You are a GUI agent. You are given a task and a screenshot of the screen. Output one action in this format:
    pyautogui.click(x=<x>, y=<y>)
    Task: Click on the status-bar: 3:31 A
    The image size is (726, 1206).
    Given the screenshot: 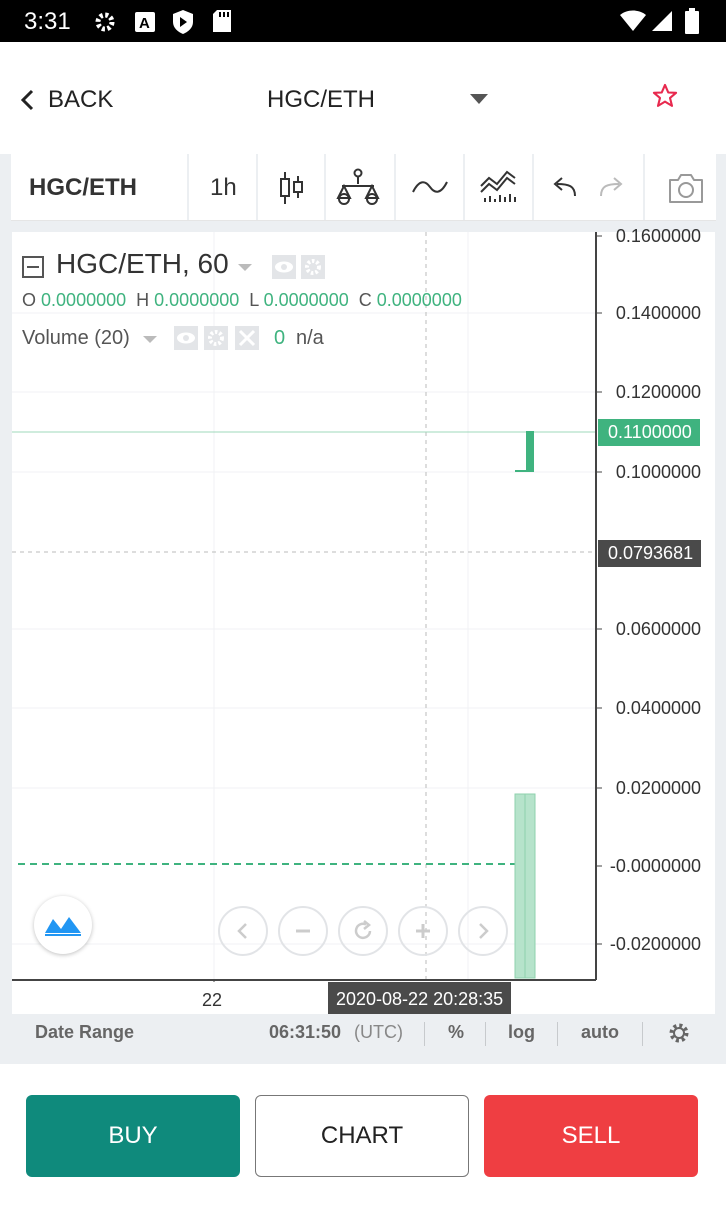 What is the action you would take?
    pyautogui.click(x=363, y=21)
    